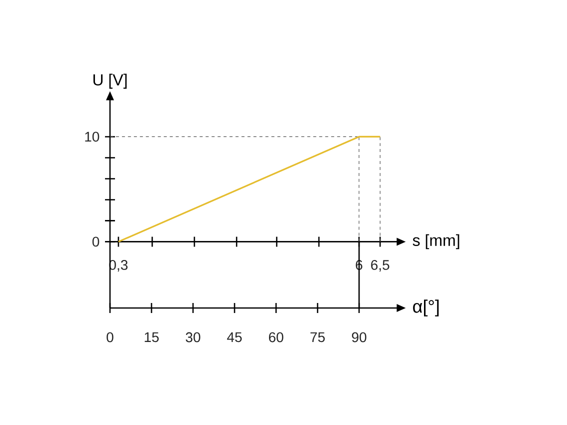  Describe the element at coordinates (151, 337) in the screenshot. I see `x2-tick-label: 15` at that location.